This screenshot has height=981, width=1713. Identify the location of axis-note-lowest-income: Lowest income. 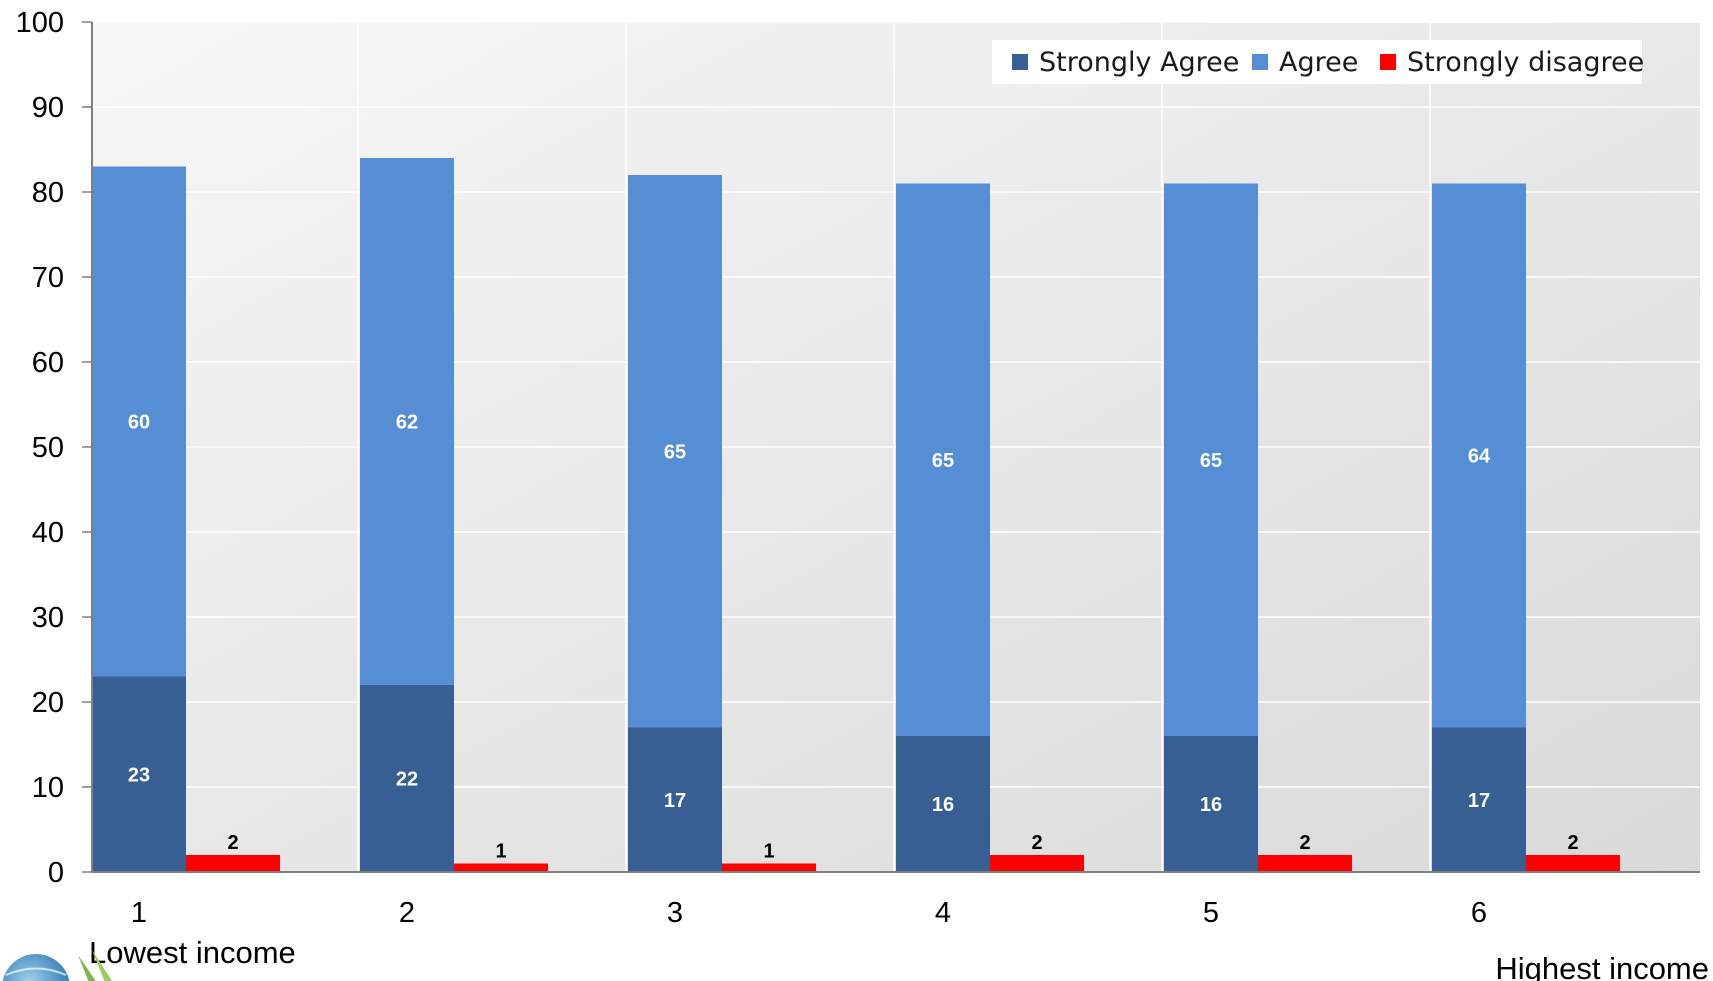
(192, 952).